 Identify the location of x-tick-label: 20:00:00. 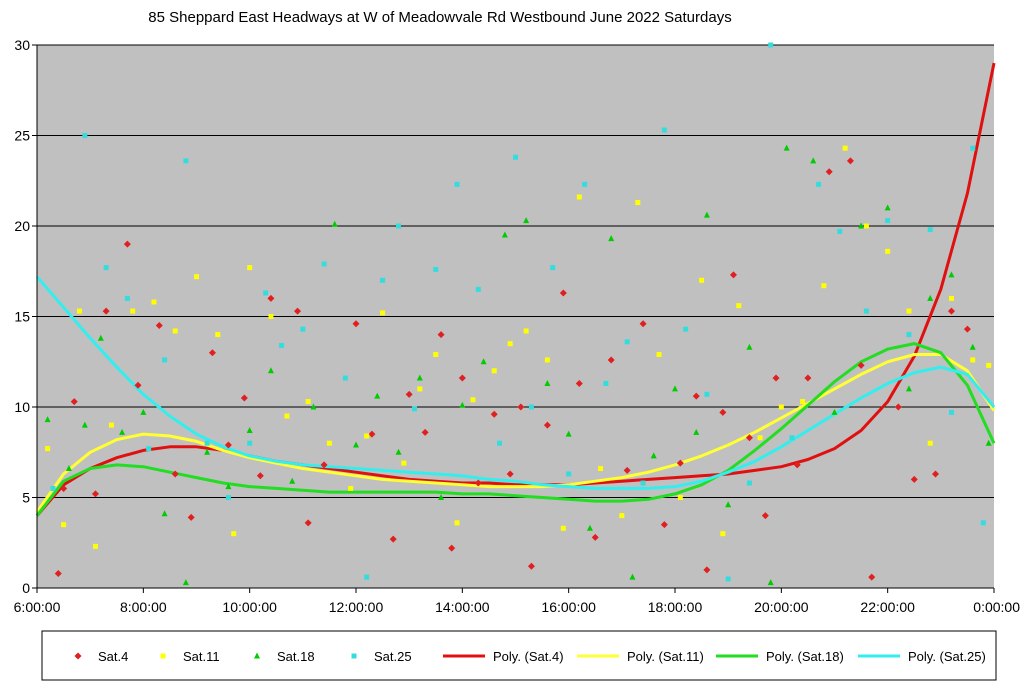
(781, 607).